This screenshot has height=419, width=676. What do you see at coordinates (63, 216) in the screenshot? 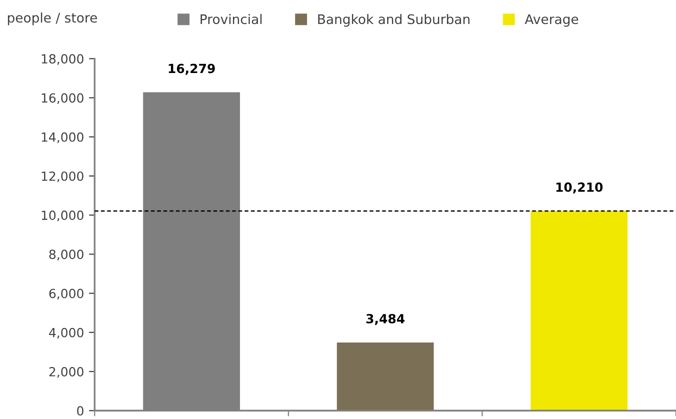
I see `y-tick-label: 10,000` at bounding box center [63, 216].